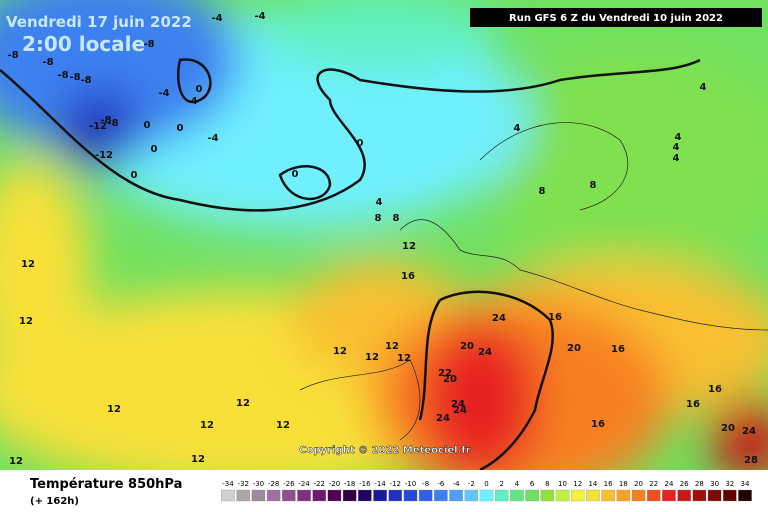 The width and height of the screenshot is (768, 512). I want to click on scale-tick-label: 34, so click(745, 484).